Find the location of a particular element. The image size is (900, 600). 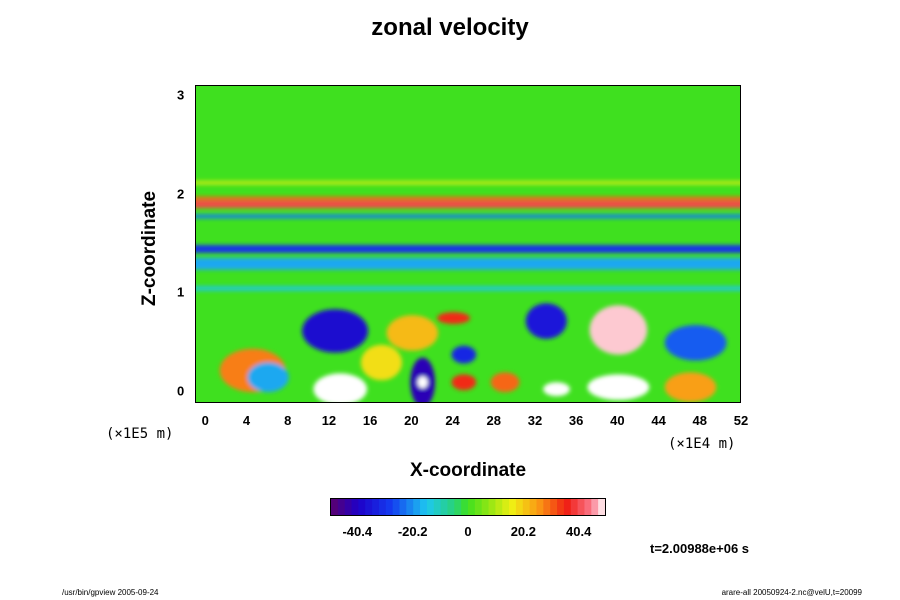

colorbar-gradient is located at coordinates (468, 507).